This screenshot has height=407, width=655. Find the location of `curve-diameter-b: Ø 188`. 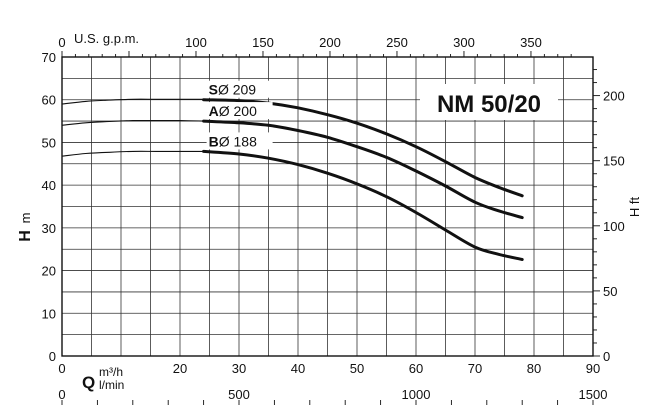

curve-diameter-b: Ø 188 is located at coordinates (238, 141).